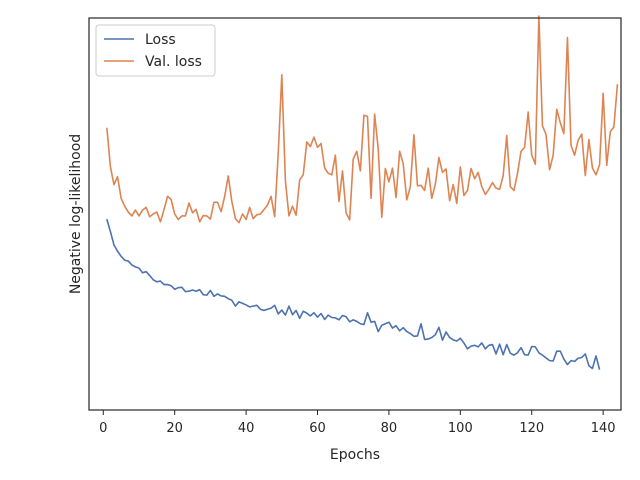 The height and width of the screenshot is (480, 640). I want to click on x-tick-label: 0, so click(103, 428).